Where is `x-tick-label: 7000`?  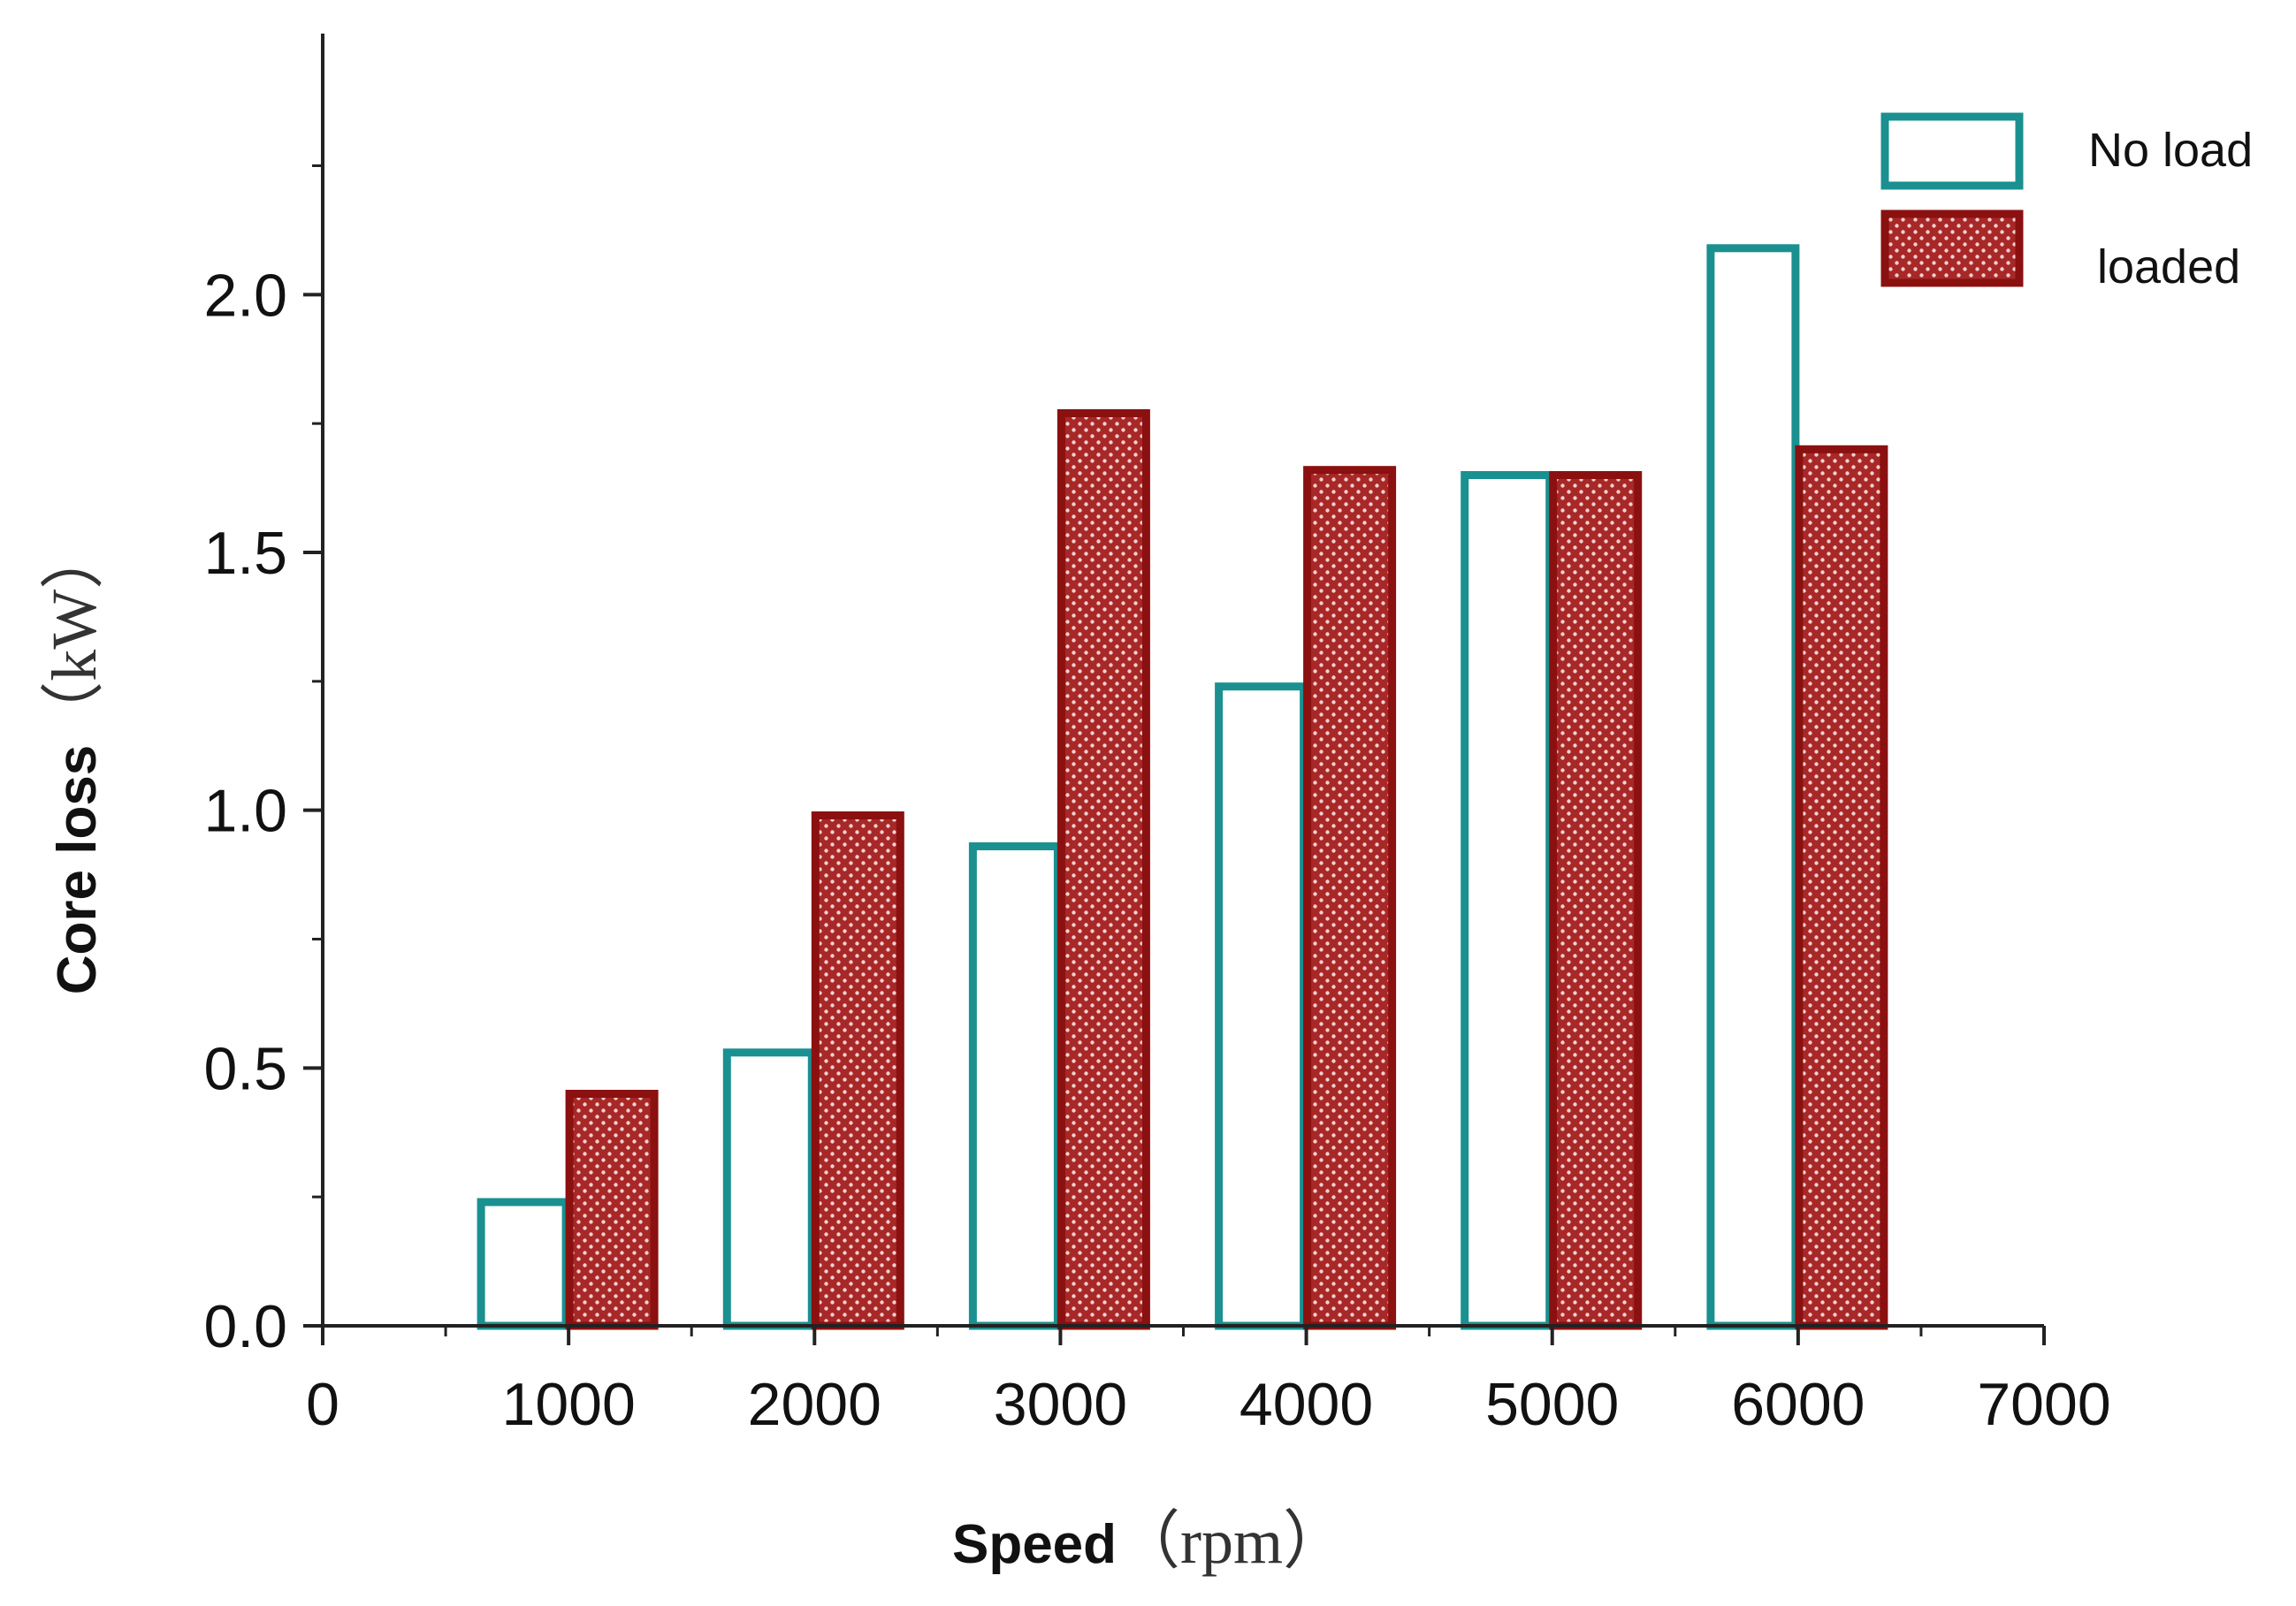 x-tick-label: 7000 is located at coordinates (2043, 1405).